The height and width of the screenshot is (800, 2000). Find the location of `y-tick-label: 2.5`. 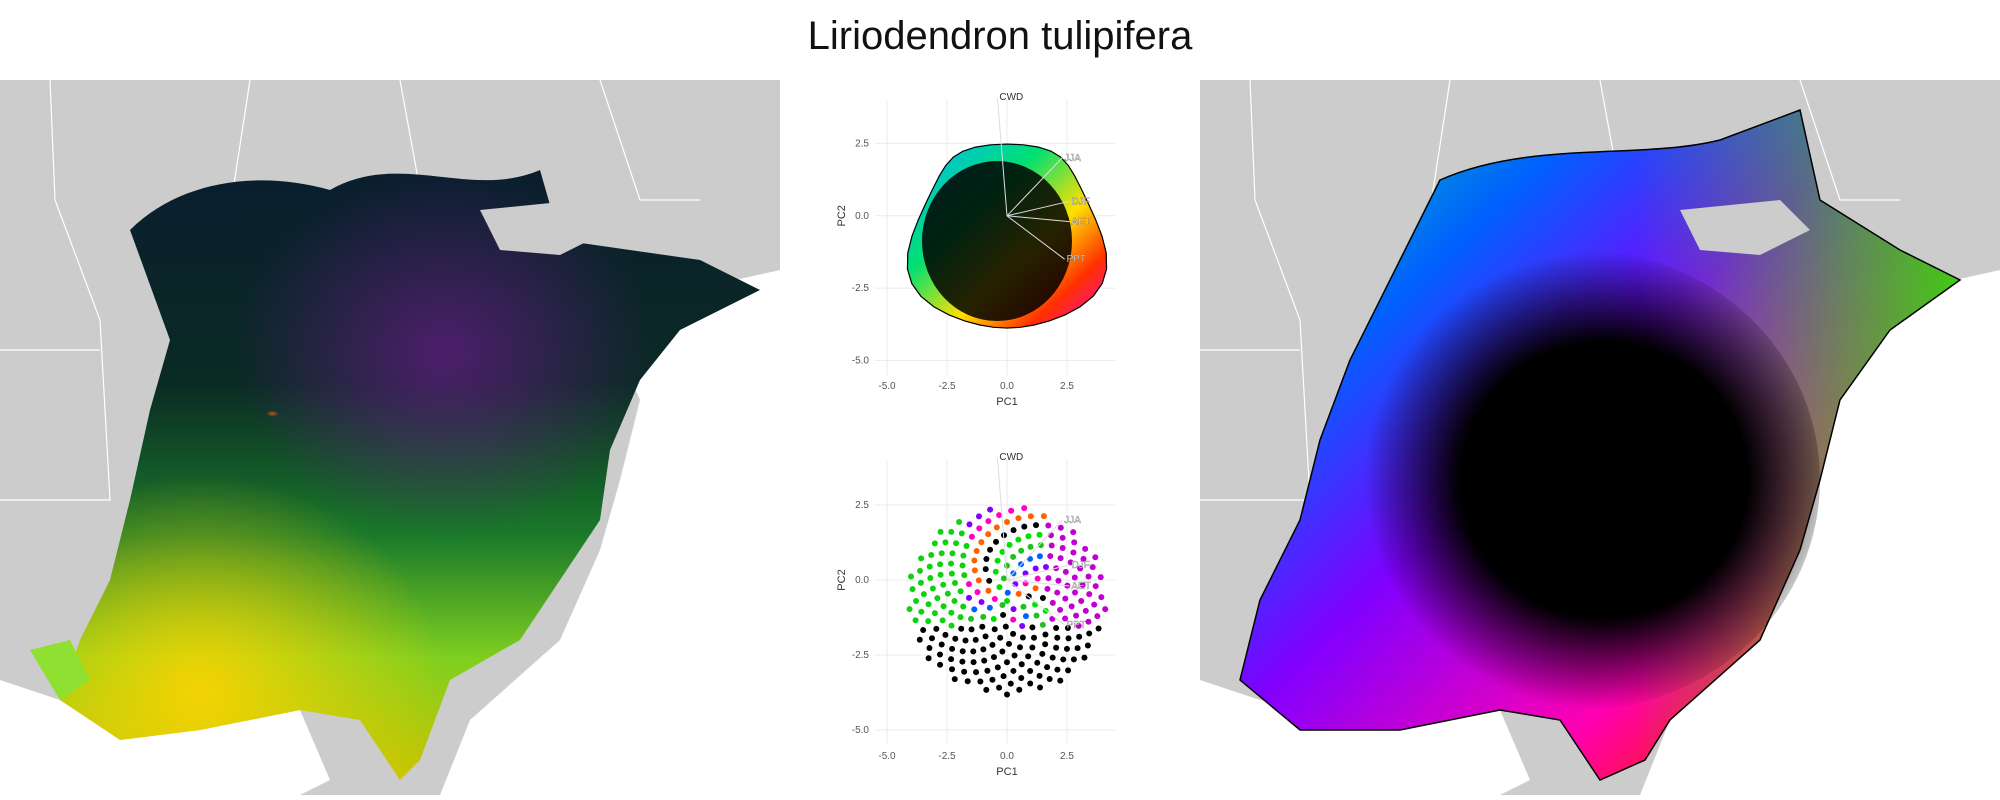

y-tick-label: 2.5 is located at coordinates (862, 143).